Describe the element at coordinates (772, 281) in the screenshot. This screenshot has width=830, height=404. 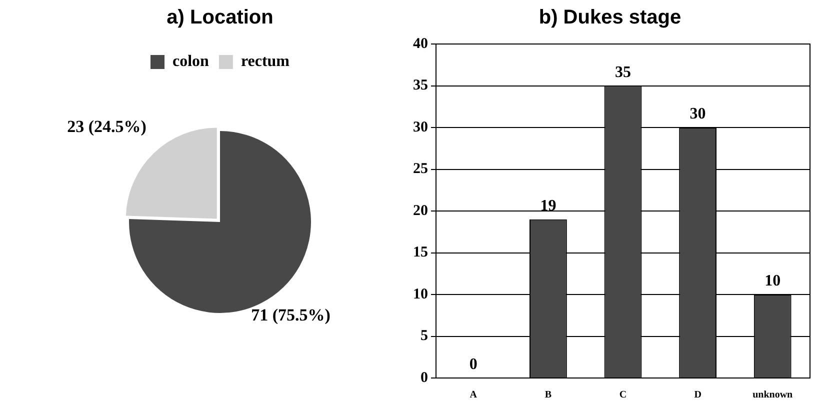
I see `data-label: 10` at that location.